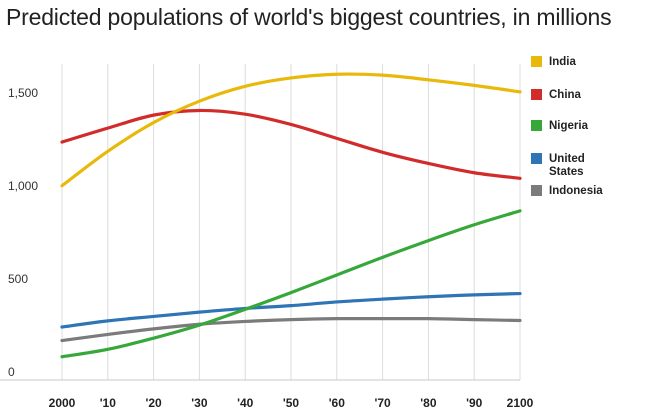 This screenshot has width=660, height=416. Describe the element at coordinates (23, 93) in the screenshot. I see `y-tick-label: 1,500` at that location.